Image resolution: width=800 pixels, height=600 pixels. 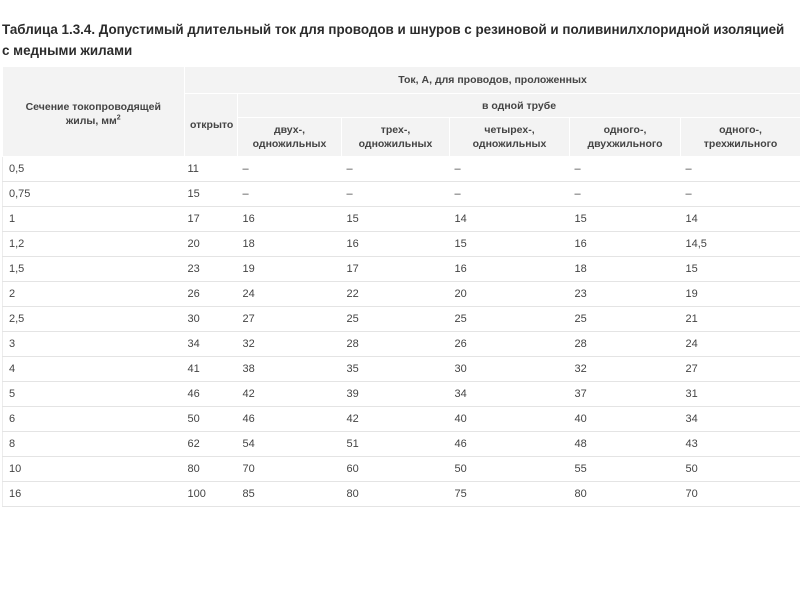 I want to click on table-cell: 21, so click(x=740, y=319).